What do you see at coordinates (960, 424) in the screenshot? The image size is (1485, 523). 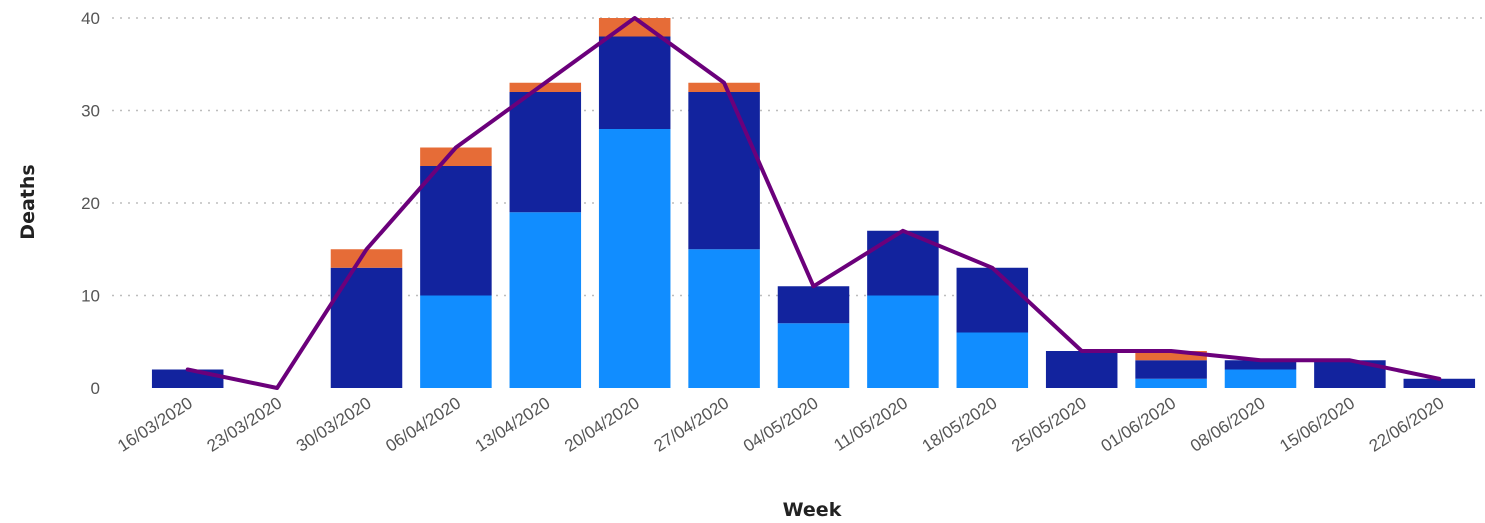 I see `x-tick-label: 18/05/2020` at bounding box center [960, 424].